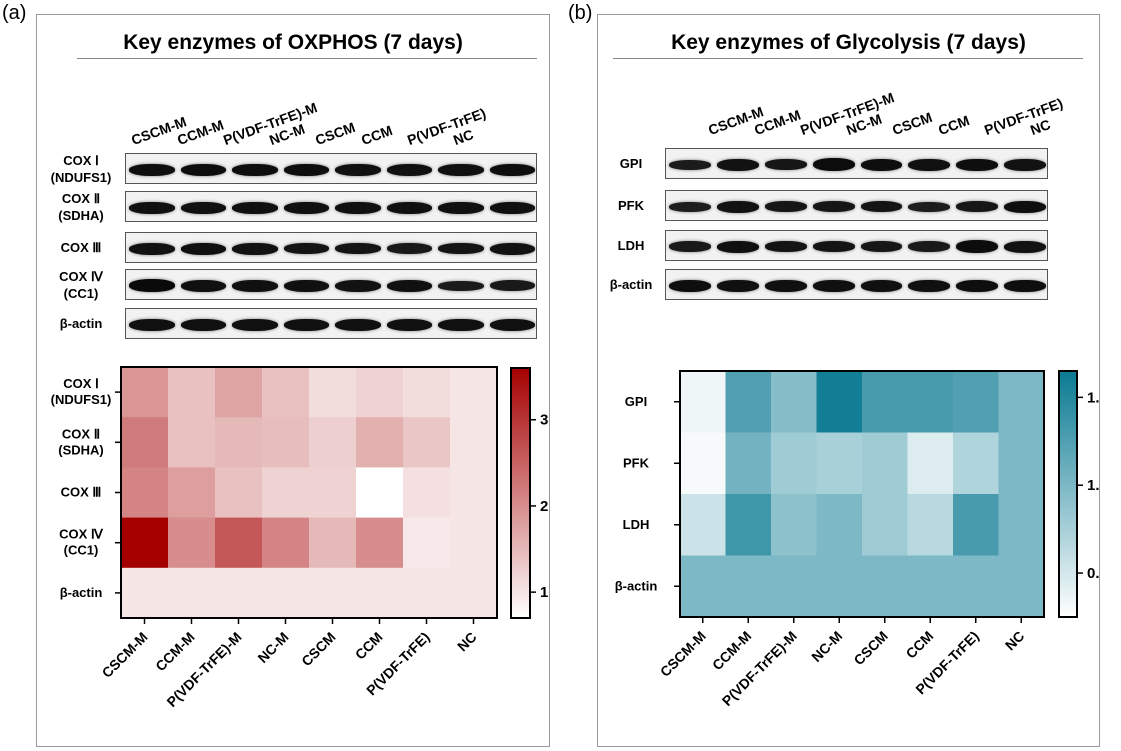  Describe the element at coordinates (307, 58) in the screenshot. I see `oxphos-title-rule` at that location.